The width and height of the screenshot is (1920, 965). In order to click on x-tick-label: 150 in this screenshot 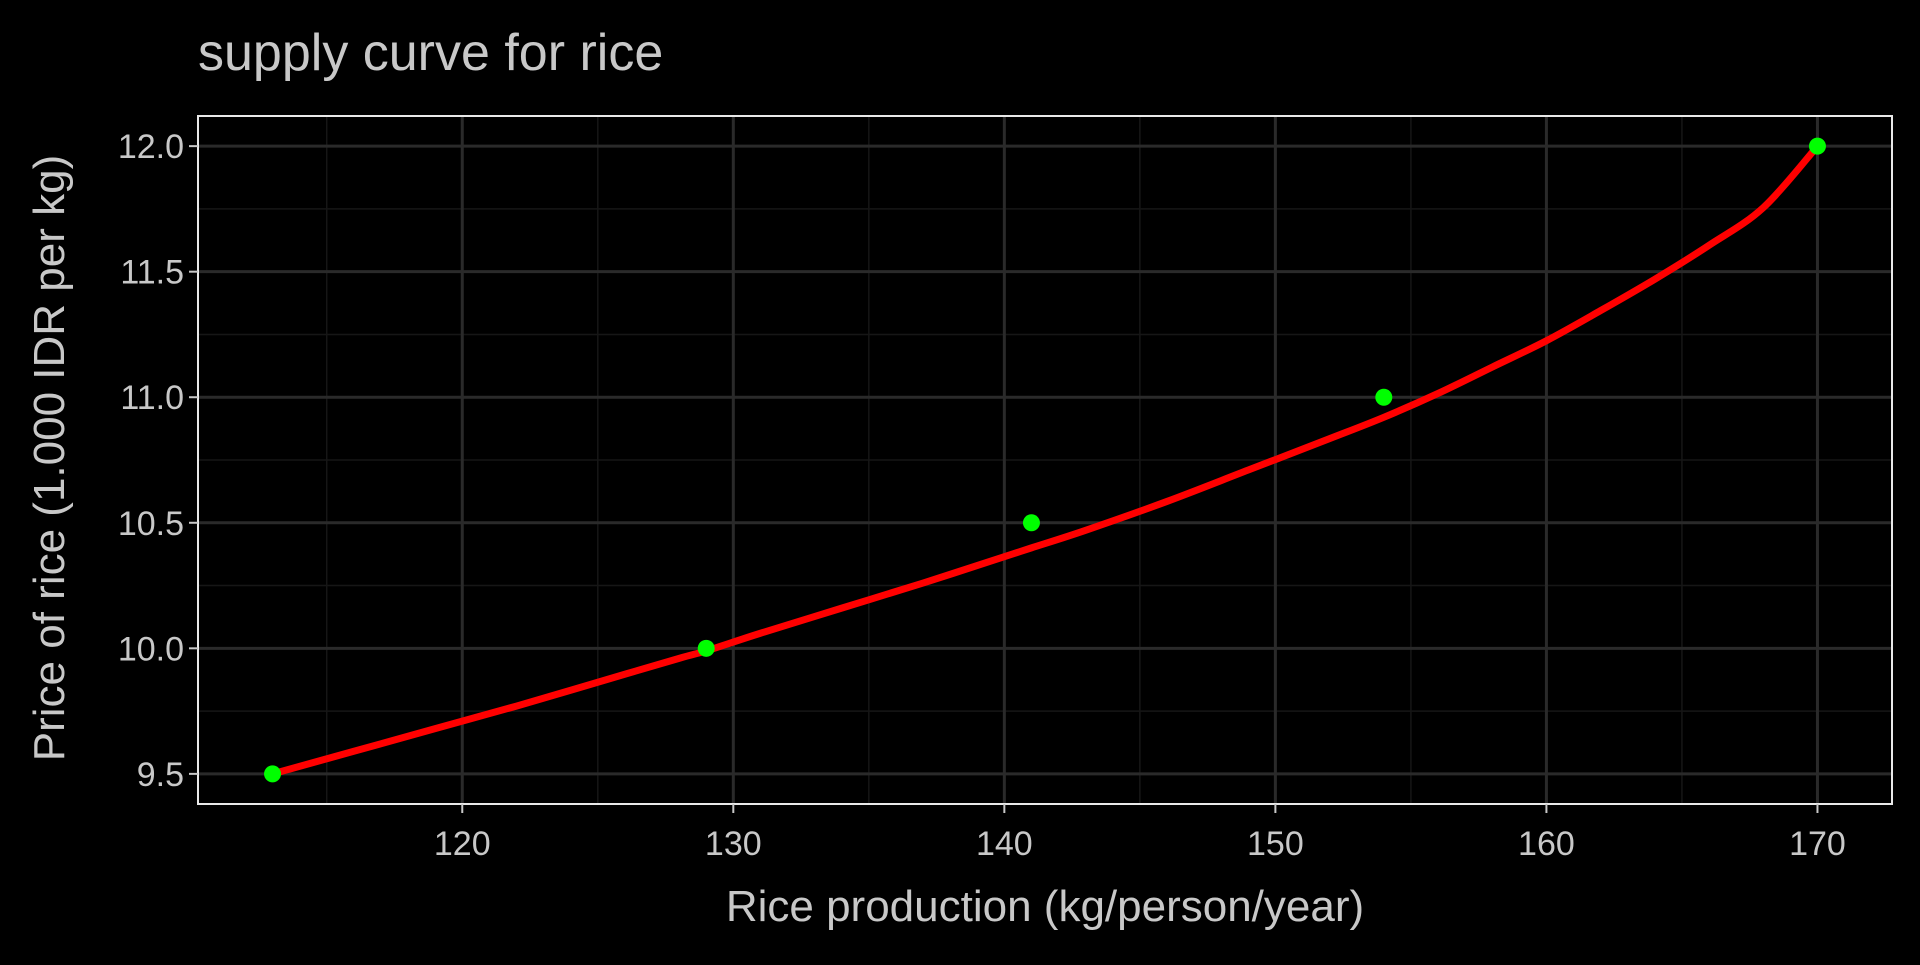, I will do `click(1275, 844)`.